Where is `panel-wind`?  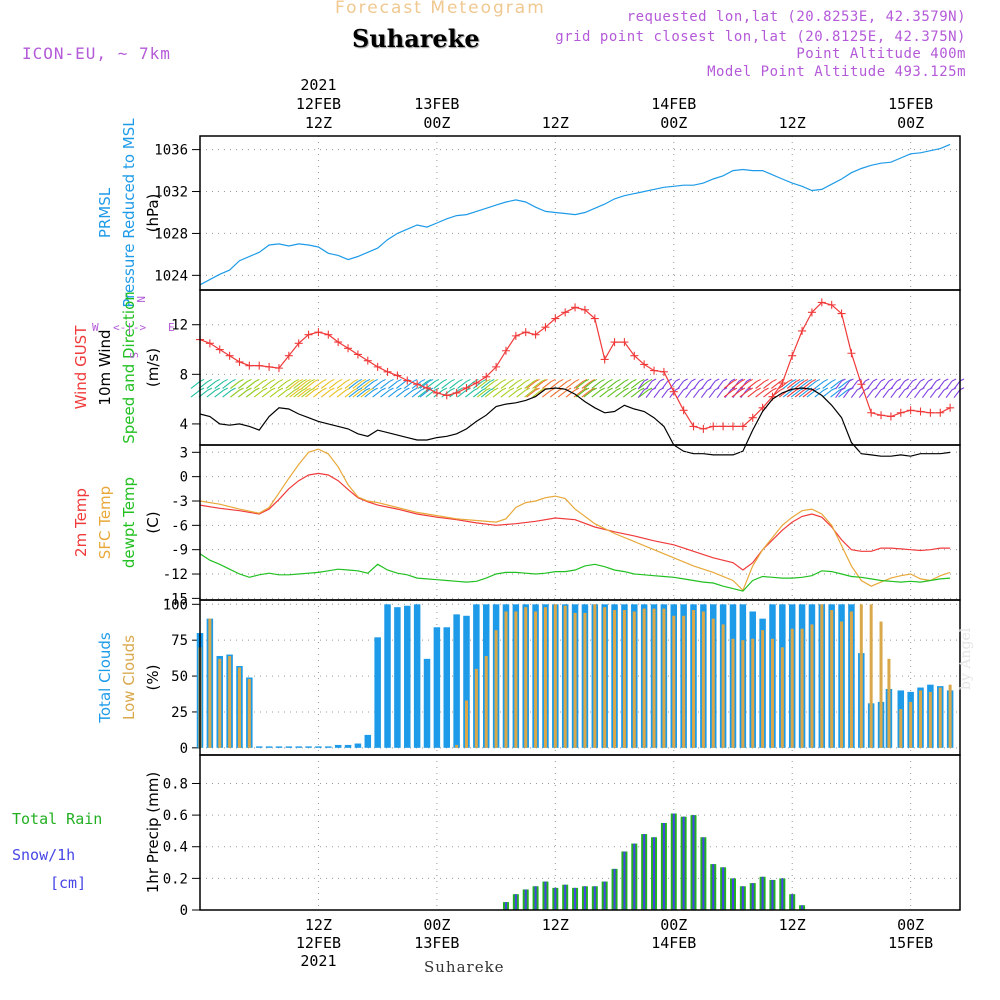
panel-wind is located at coordinates (577, 373).